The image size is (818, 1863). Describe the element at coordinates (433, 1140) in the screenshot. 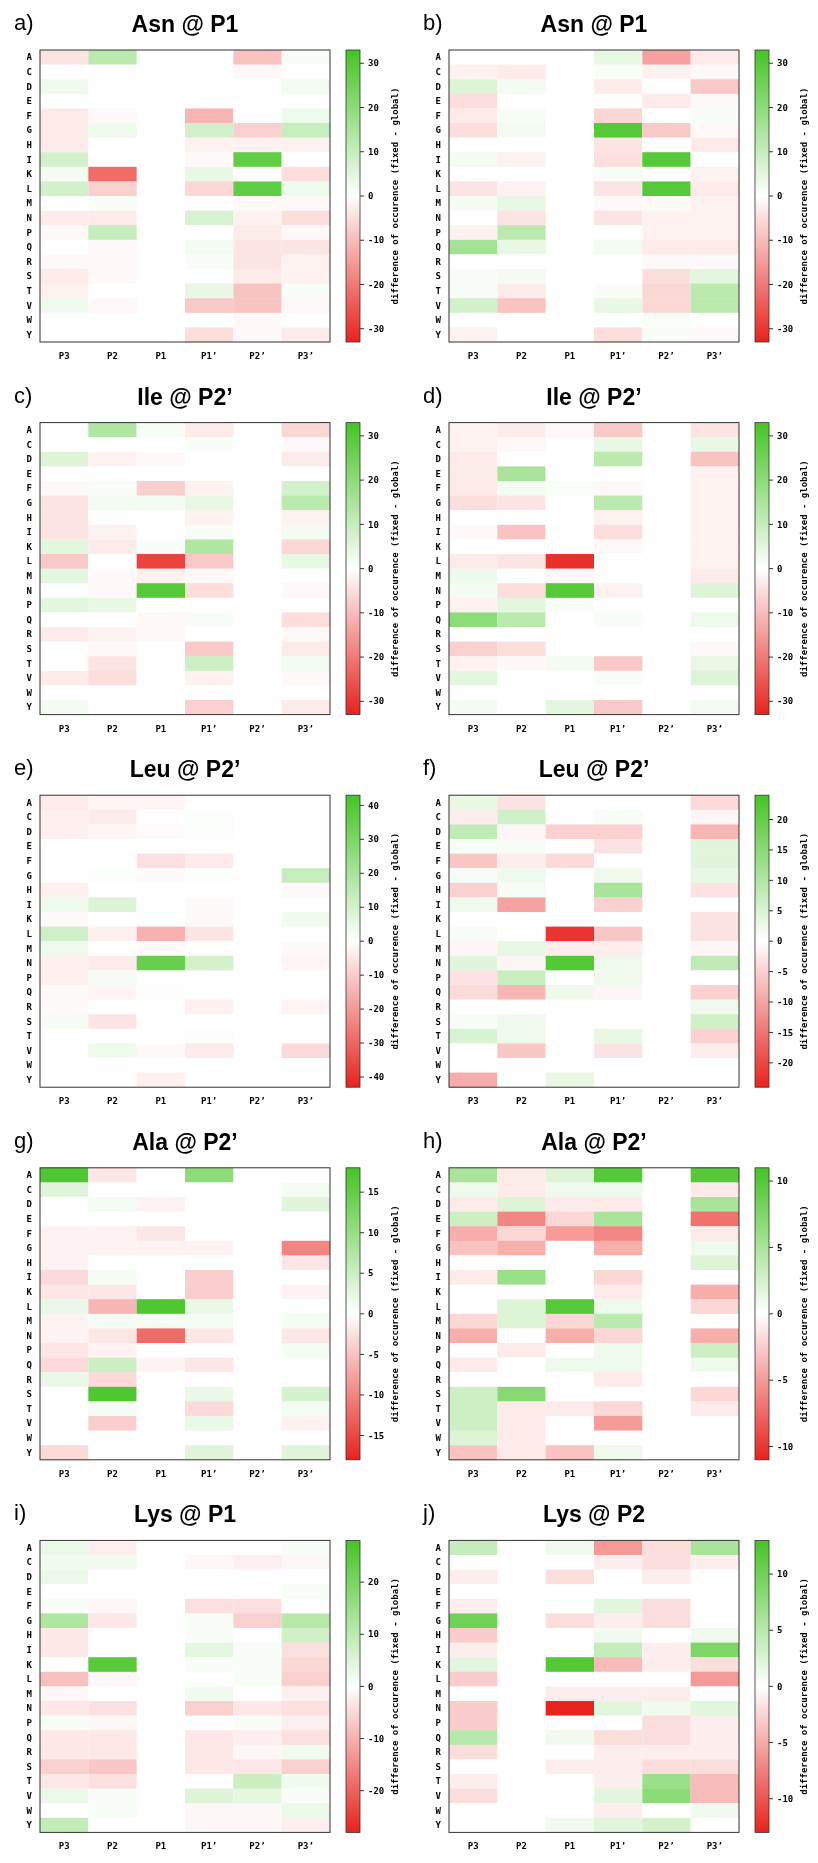

I see `text: h)` at that location.